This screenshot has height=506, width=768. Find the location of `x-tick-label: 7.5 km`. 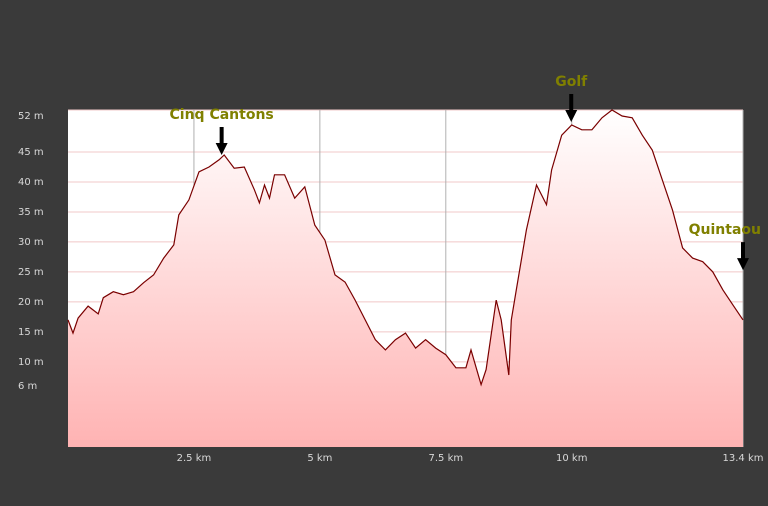

x-tick-label: 7.5 km is located at coordinates (445, 458).